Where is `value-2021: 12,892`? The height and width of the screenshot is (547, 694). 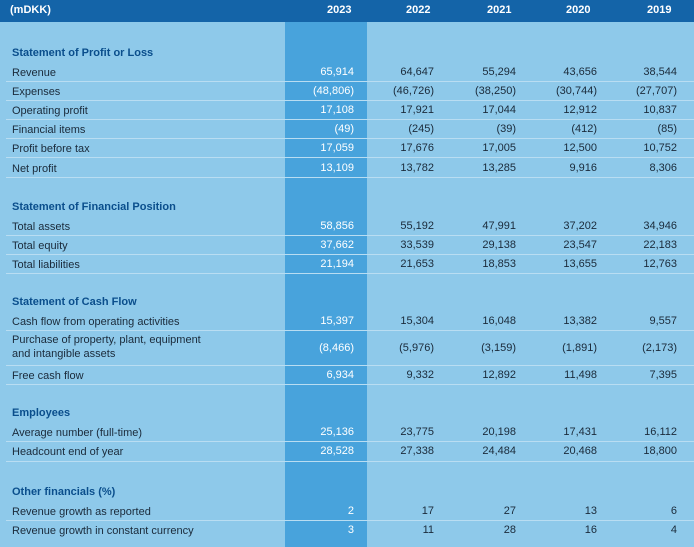
value-2021: 12,892 is located at coordinates (499, 375).